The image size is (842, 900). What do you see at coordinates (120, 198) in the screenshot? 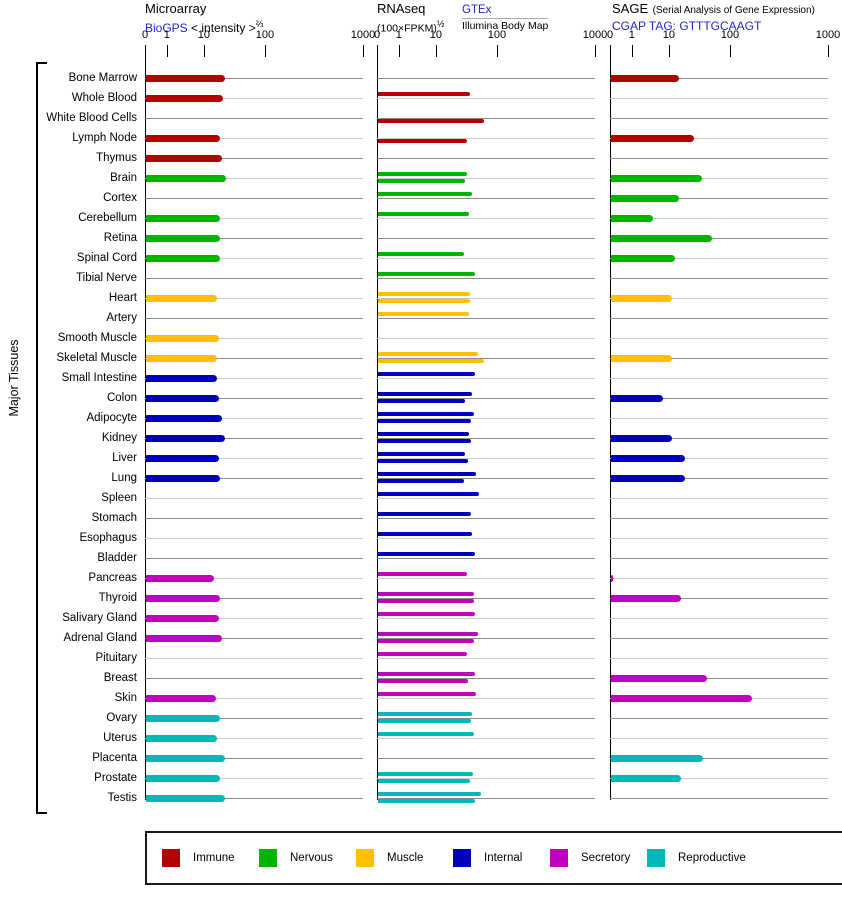
I see `tissue-label: Cortex` at bounding box center [120, 198].